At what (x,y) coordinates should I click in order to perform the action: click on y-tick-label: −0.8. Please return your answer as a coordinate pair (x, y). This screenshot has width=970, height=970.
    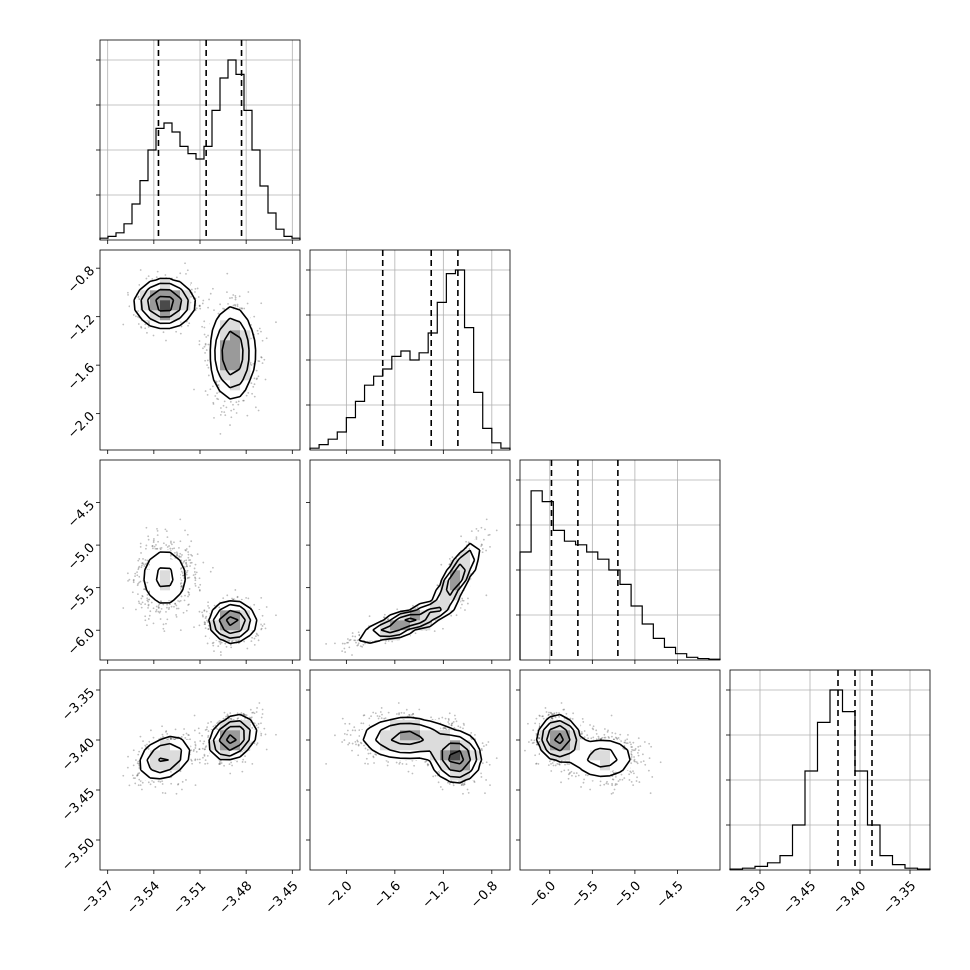
    Looking at the image, I should click on (81, 280).